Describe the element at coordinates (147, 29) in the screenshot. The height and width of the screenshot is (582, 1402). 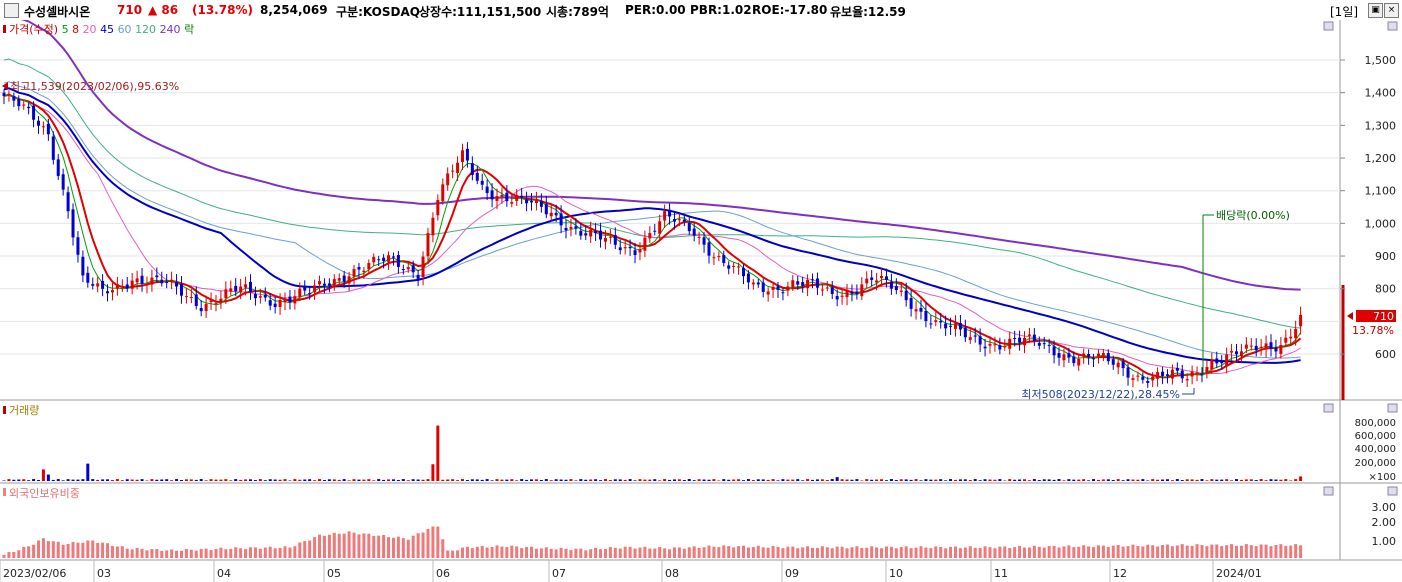
I see `legend-item: 120` at that location.